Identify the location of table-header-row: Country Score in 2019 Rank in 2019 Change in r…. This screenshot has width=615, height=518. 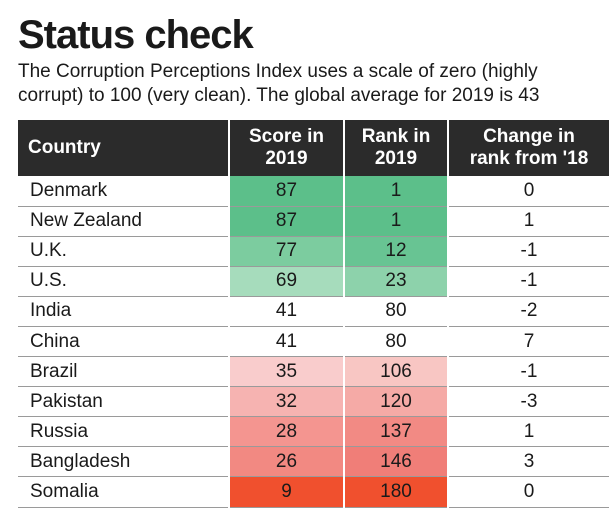
(313, 148).